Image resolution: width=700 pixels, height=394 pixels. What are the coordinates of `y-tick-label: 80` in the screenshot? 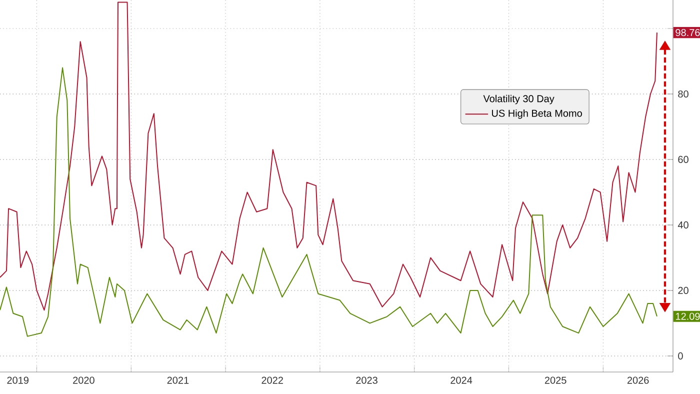 It's located at (683, 94).